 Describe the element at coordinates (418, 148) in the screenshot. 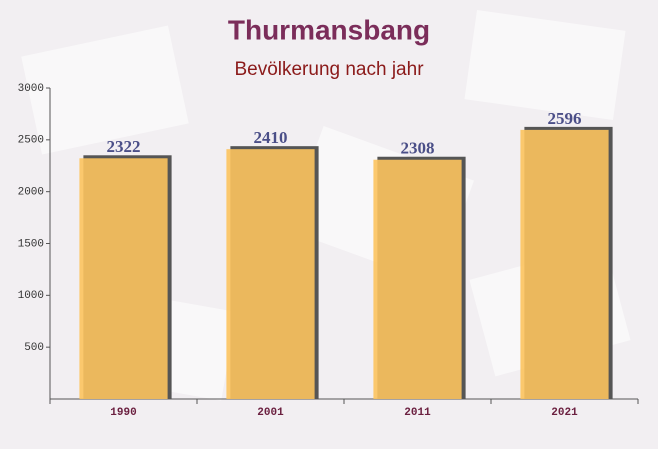

I see `data-label: 2308` at that location.